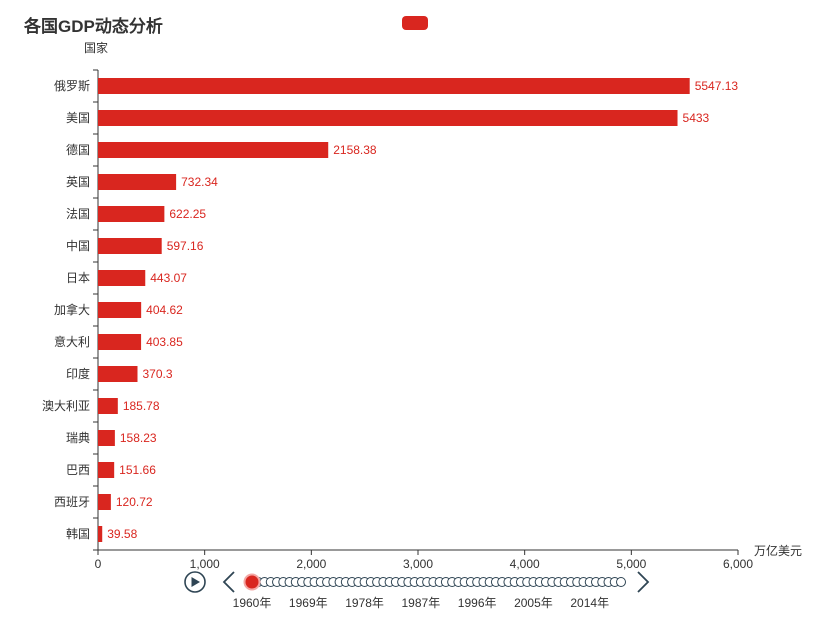  What do you see at coordinates (477, 603) in the screenshot?
I see `timeline-label: 1996年` at bounding box center [477, 603].